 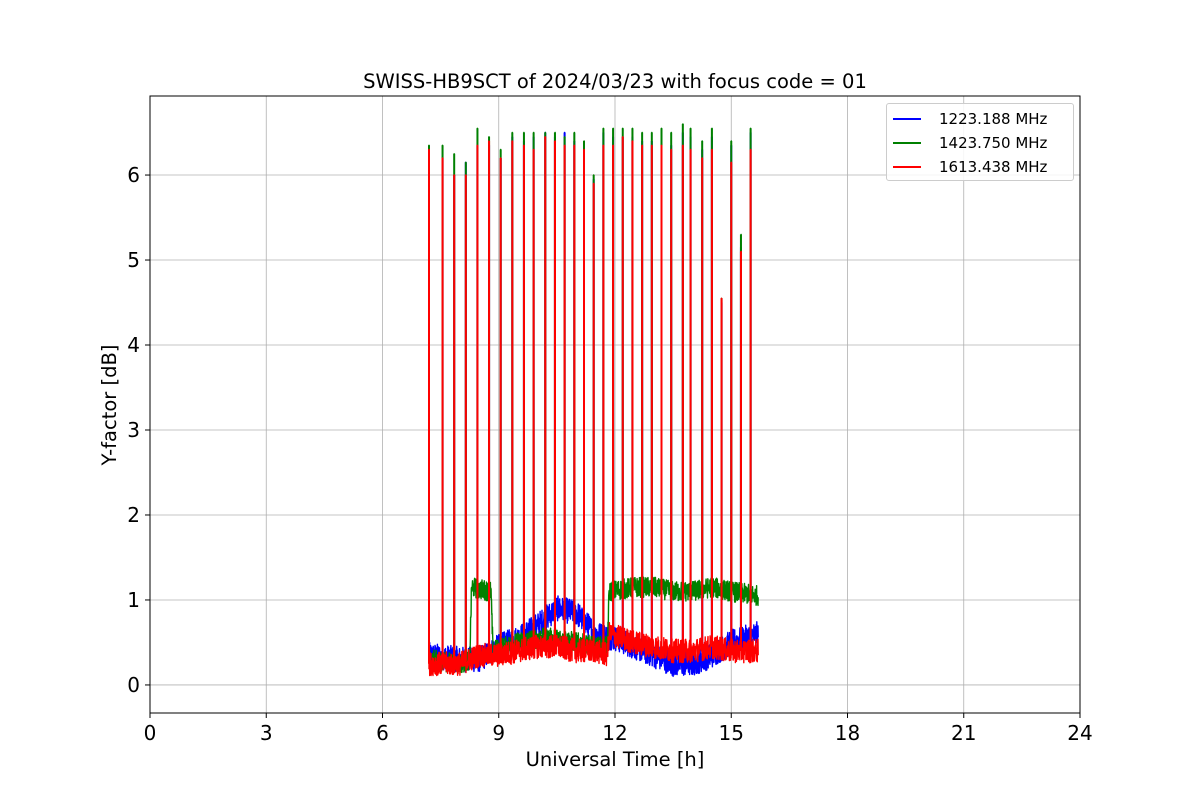 What do you see at coordinates (614, 733) in the screenshot?
I see `x-tick-label: 12` at bounding box center [614, 733].